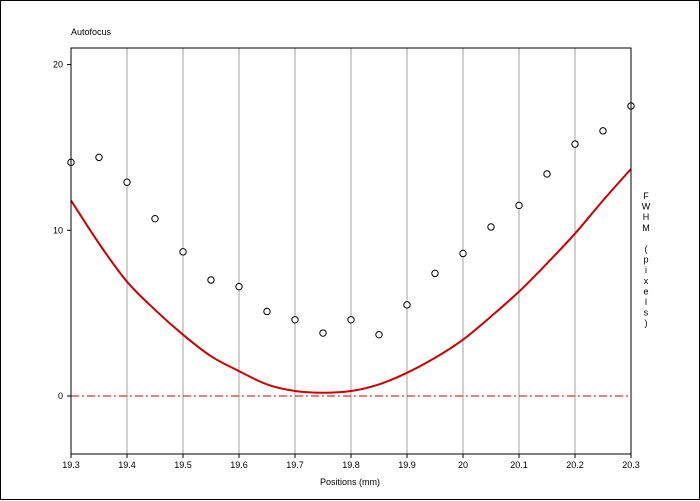 The image size is (700, 501). I want to click on y-axis-label-char: s, so click(646, 313).